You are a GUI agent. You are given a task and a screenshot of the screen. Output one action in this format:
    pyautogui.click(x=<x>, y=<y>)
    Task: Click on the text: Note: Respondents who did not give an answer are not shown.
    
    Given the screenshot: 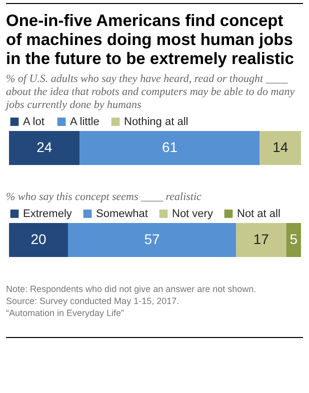 What is the action you would take?
    pyautogui.click(x=132, y=289)
    